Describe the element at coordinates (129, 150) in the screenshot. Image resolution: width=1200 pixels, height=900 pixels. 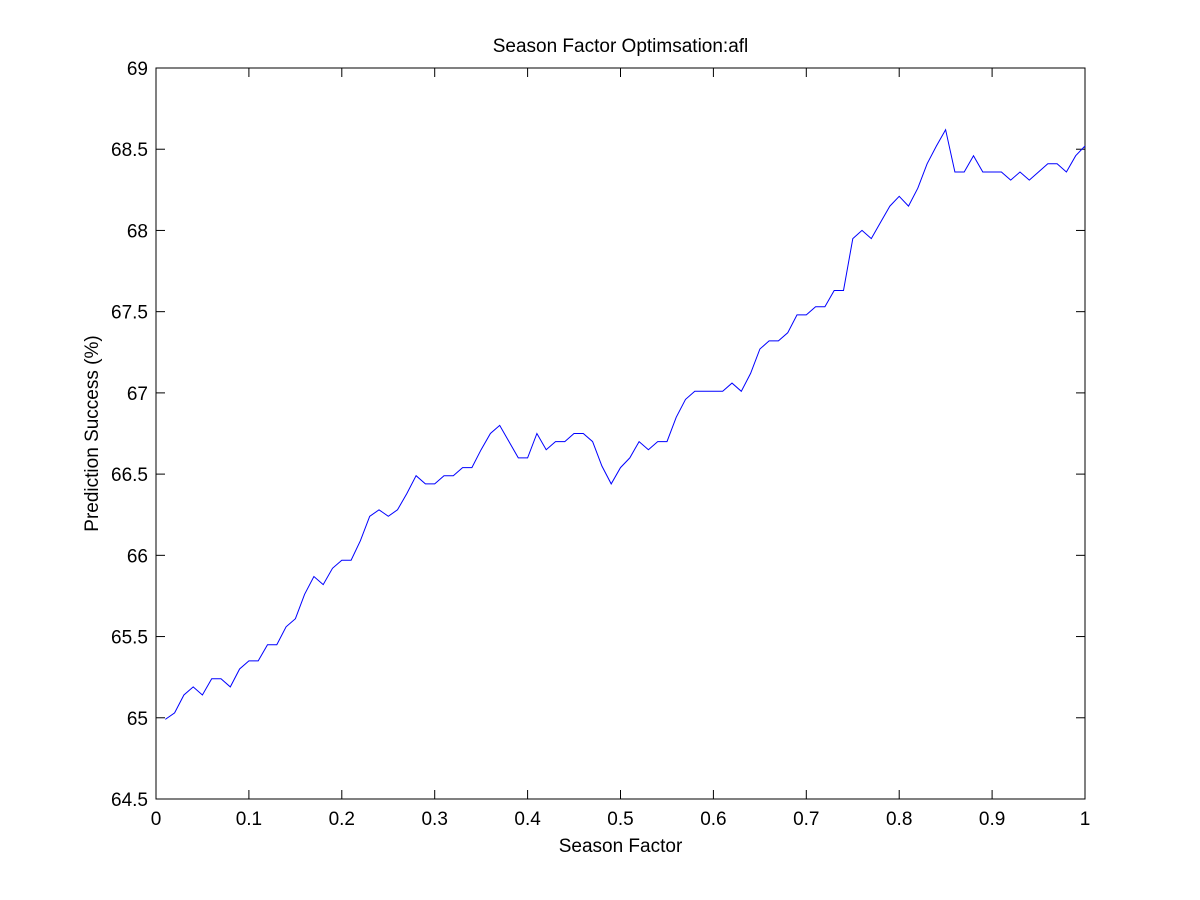
I see `y-tick-label-8: 68.5` at that location.